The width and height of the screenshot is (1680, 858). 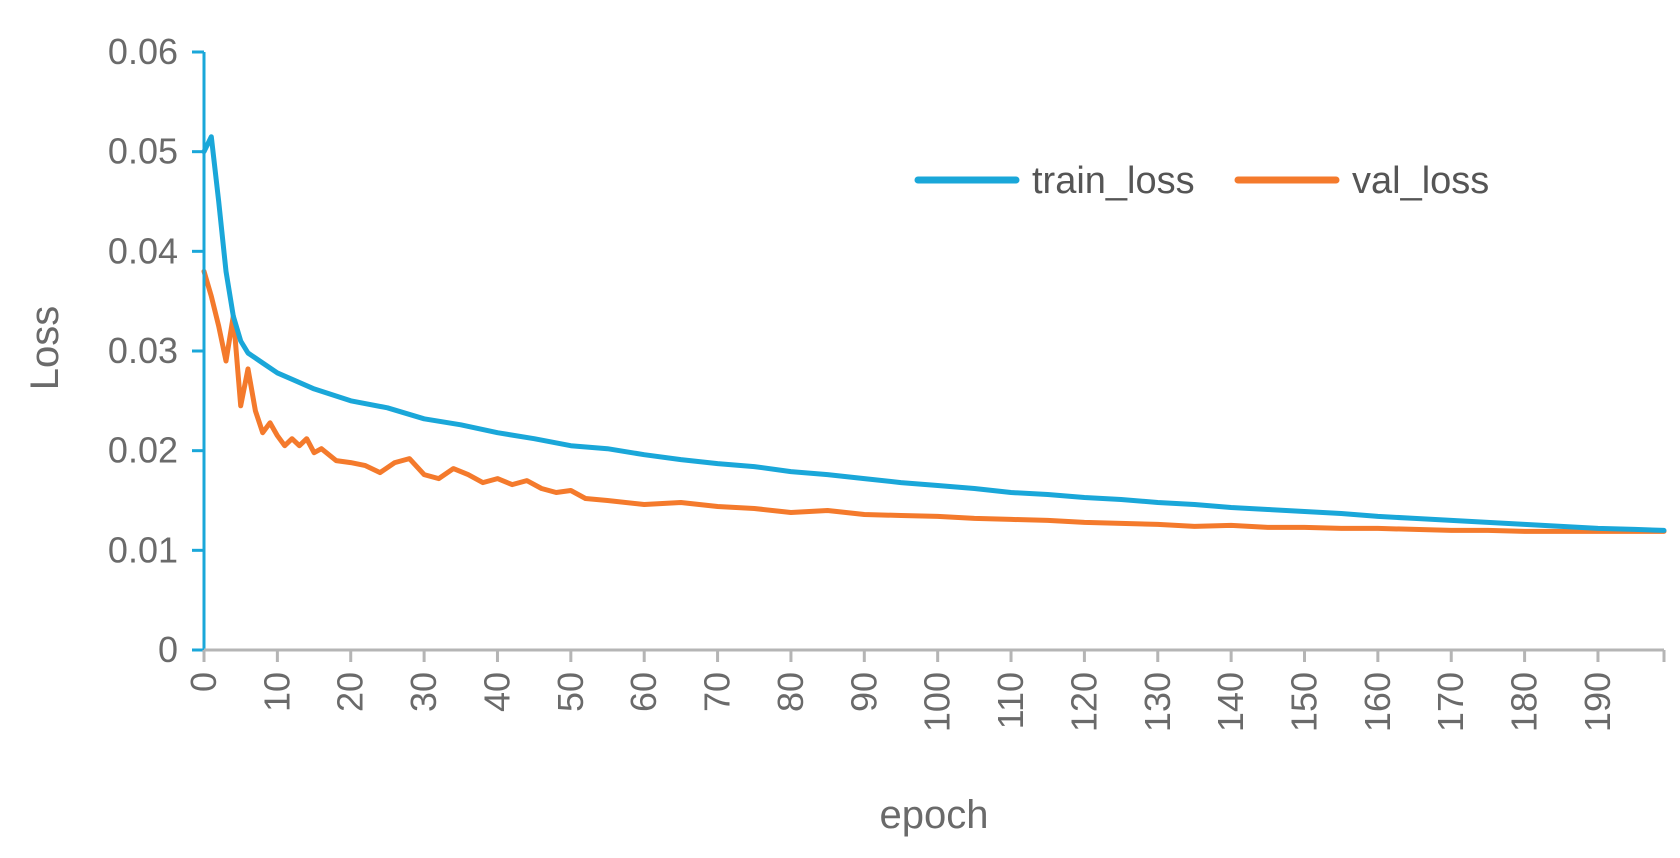 I want to click on x-tick-label: 110, so click(x=1010, y=700).